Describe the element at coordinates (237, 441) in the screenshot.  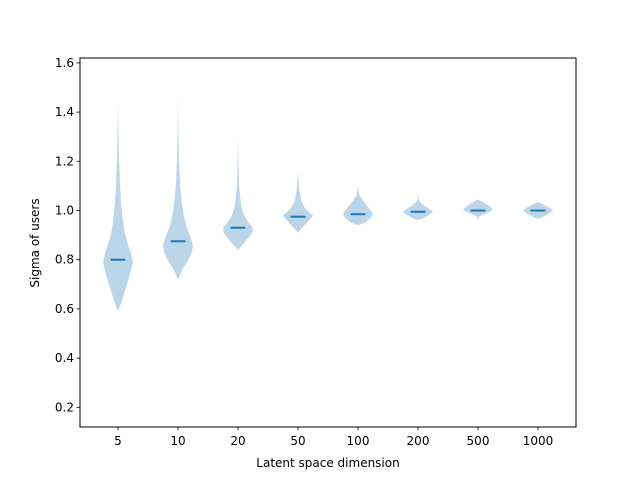
I see `x-tick-label-20: 20` at that location.